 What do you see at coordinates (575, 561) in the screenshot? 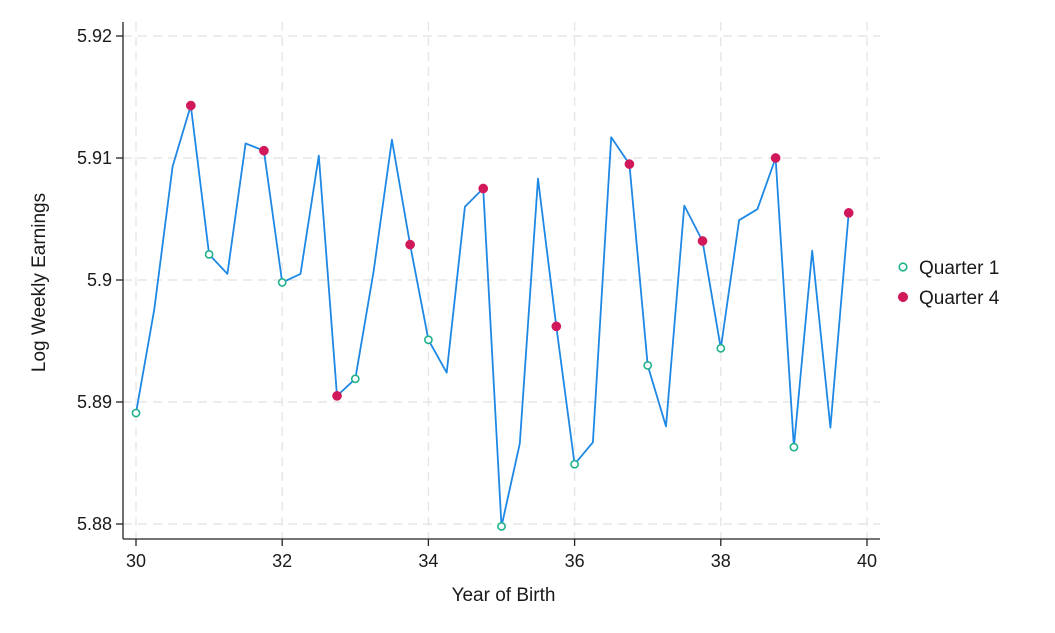
I see `x-tick-label: 36` at bounding box center [575, 561].